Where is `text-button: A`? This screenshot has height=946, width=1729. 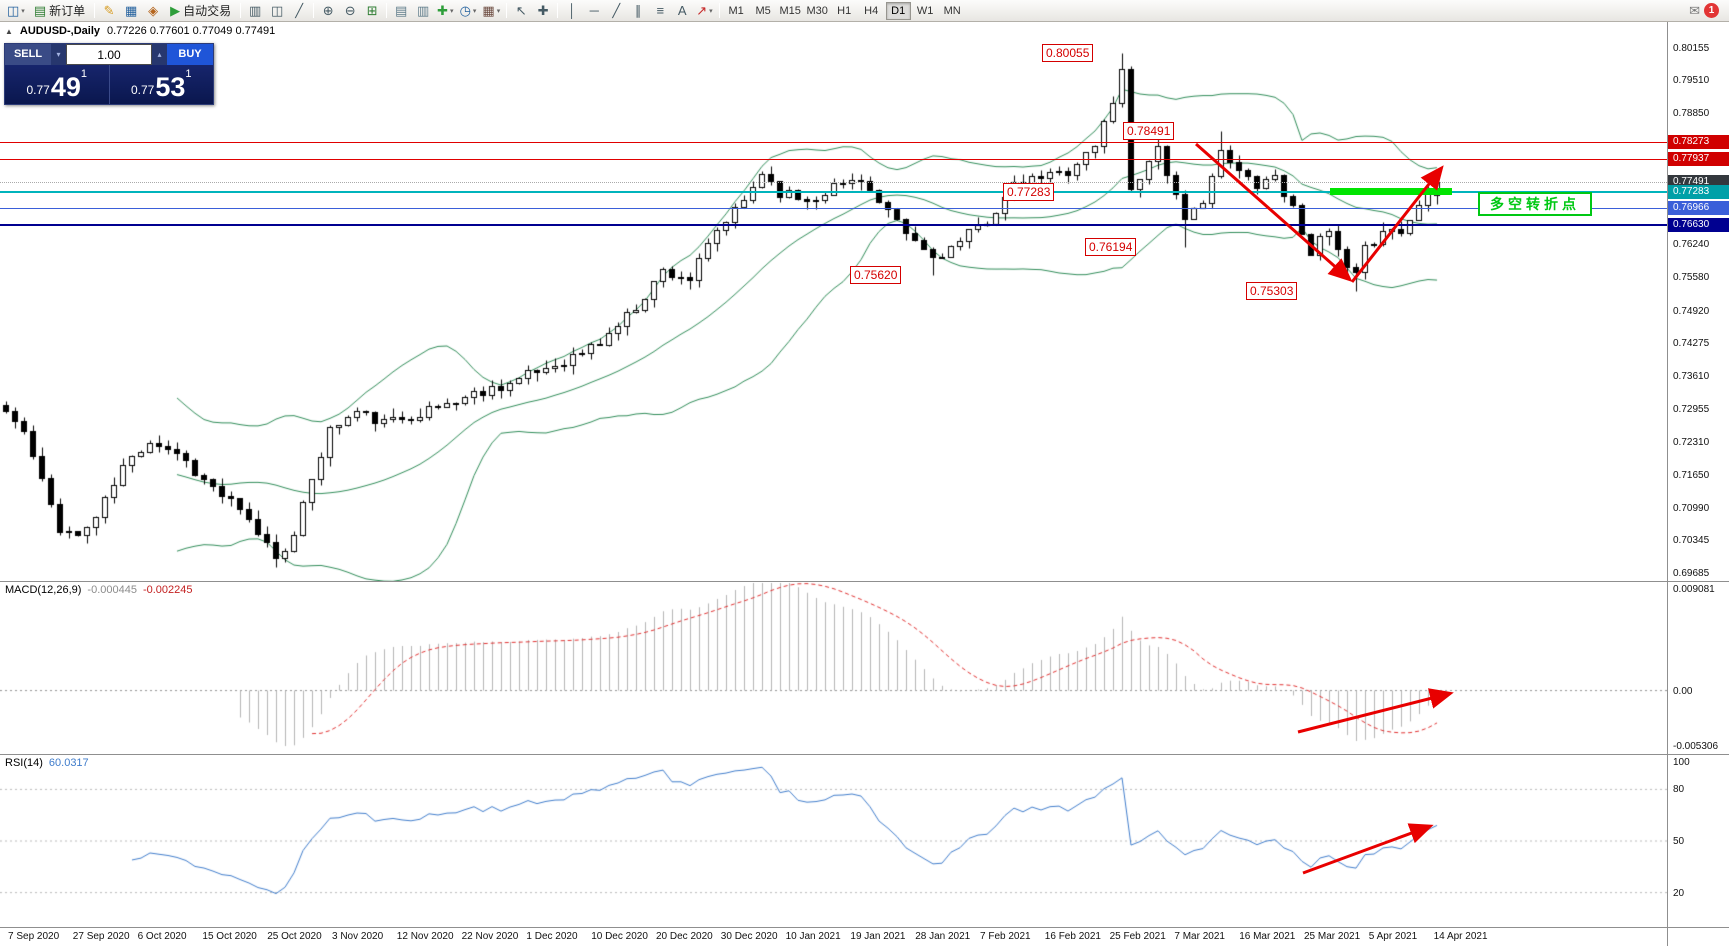 text-button: A is located at coordinates (682, 11).